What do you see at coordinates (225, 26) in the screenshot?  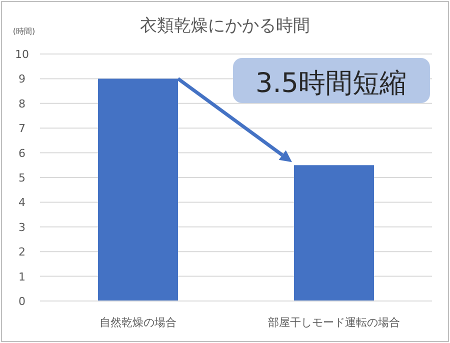 I see `chart-title: 衣類乾燥にかかる時間` at bounding box center [225, 26].